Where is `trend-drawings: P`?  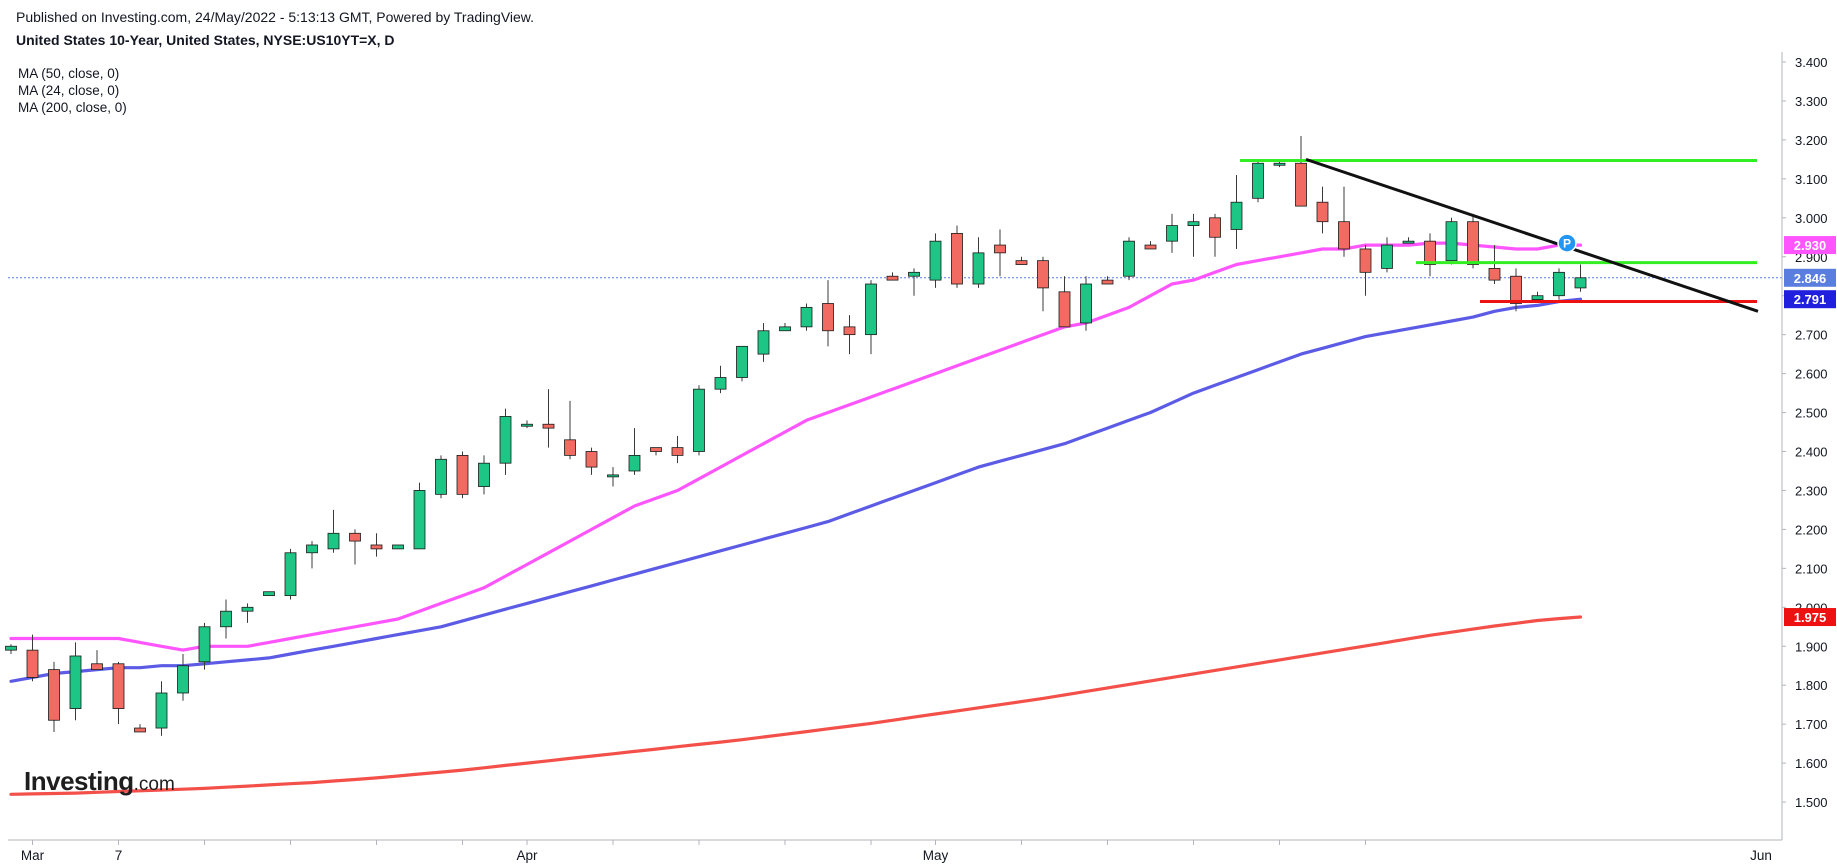 trend-drawings: P is located at coordinates (1499, 235).